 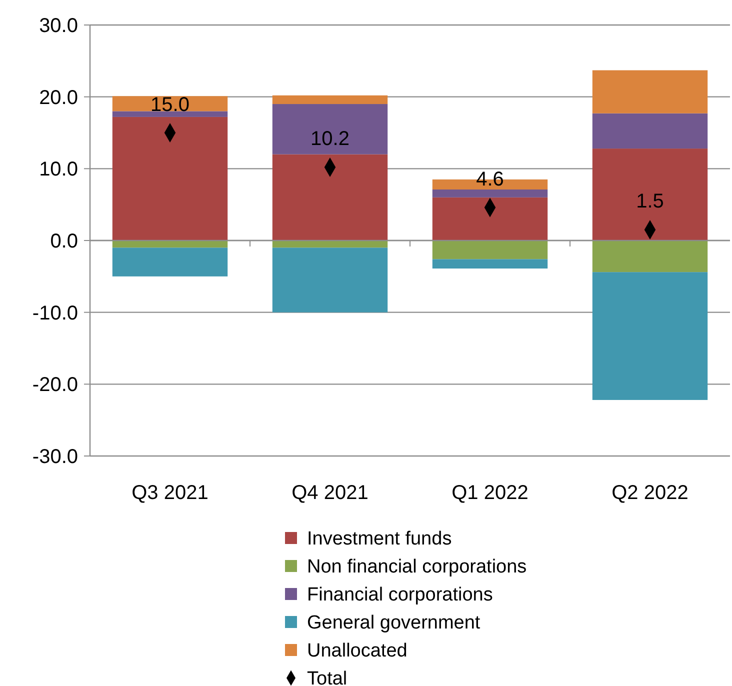 What do you see at coordinates (327, 677) in the screenshot?
I see `legend-label: Total` at bounding box center [327, 677].